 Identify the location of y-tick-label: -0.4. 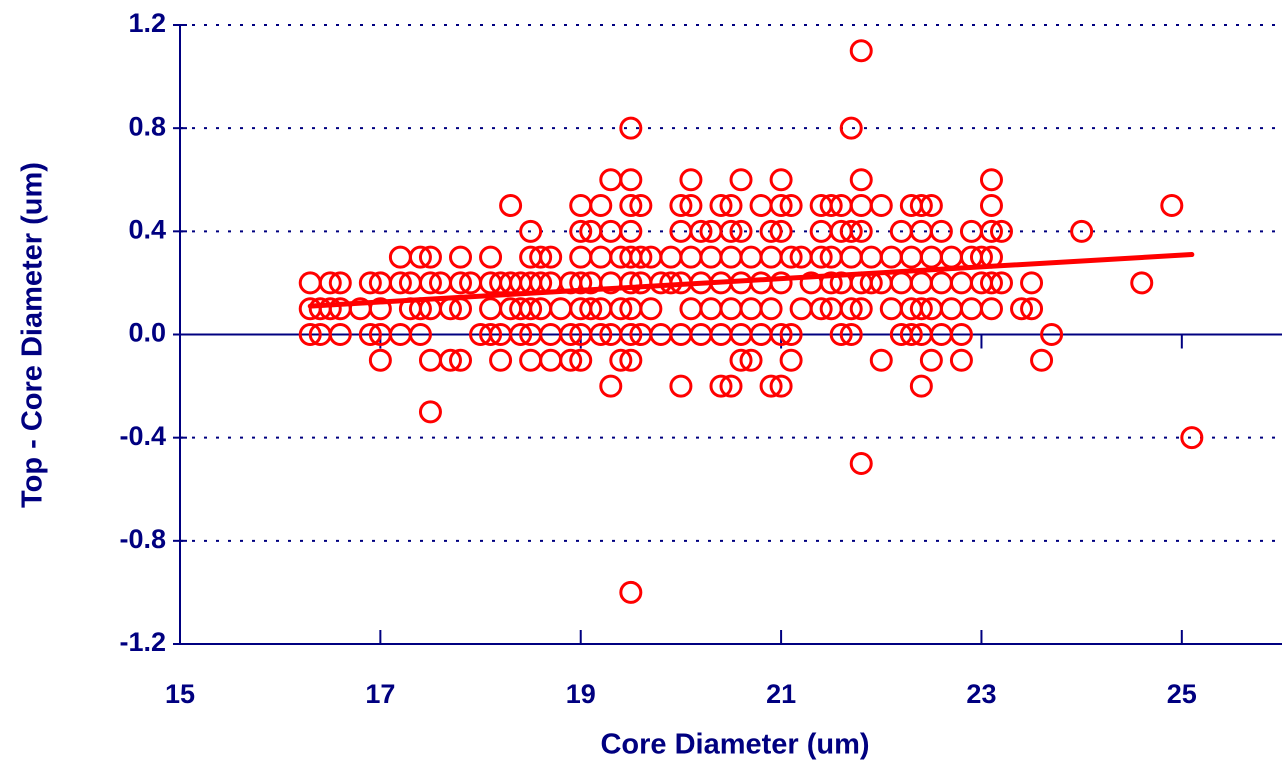
(142, 436).